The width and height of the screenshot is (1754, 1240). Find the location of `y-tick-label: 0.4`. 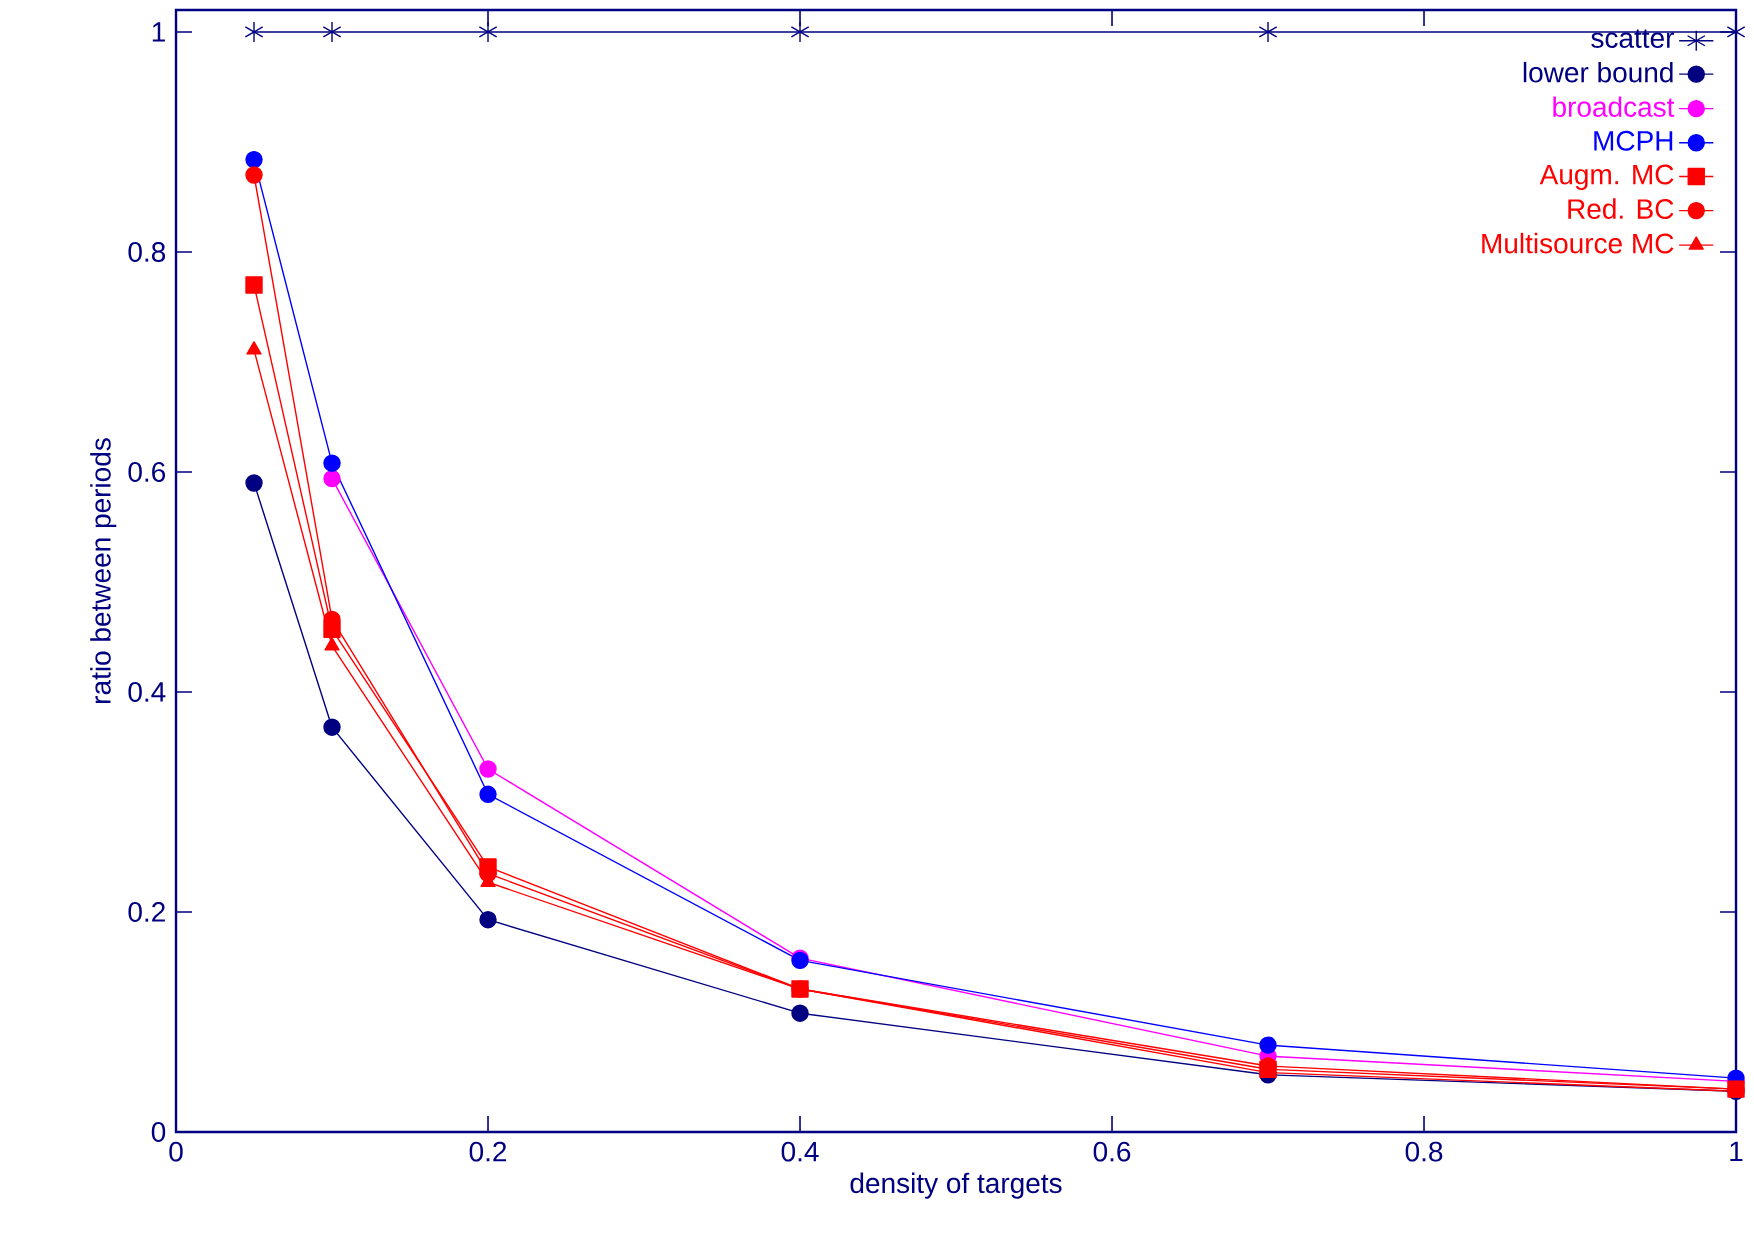

y-tick-label: 0.4 is located at coordinates (147, 692).